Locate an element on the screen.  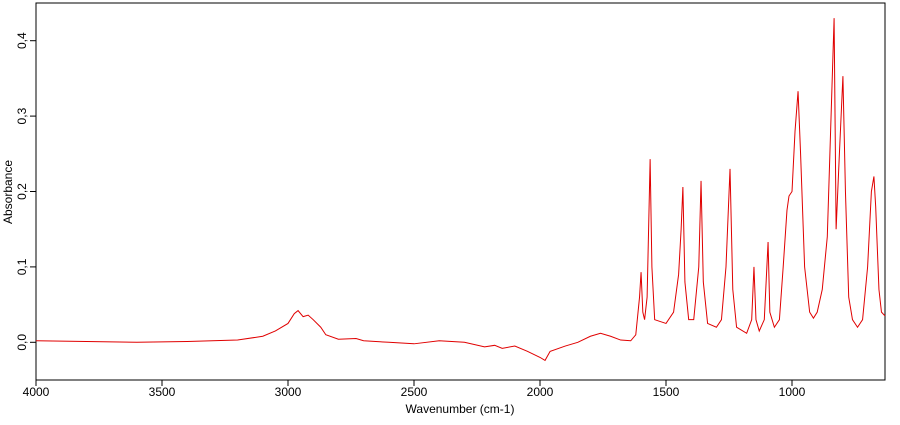
x-tick-label: 3000 is located at coordinates (288, 392).